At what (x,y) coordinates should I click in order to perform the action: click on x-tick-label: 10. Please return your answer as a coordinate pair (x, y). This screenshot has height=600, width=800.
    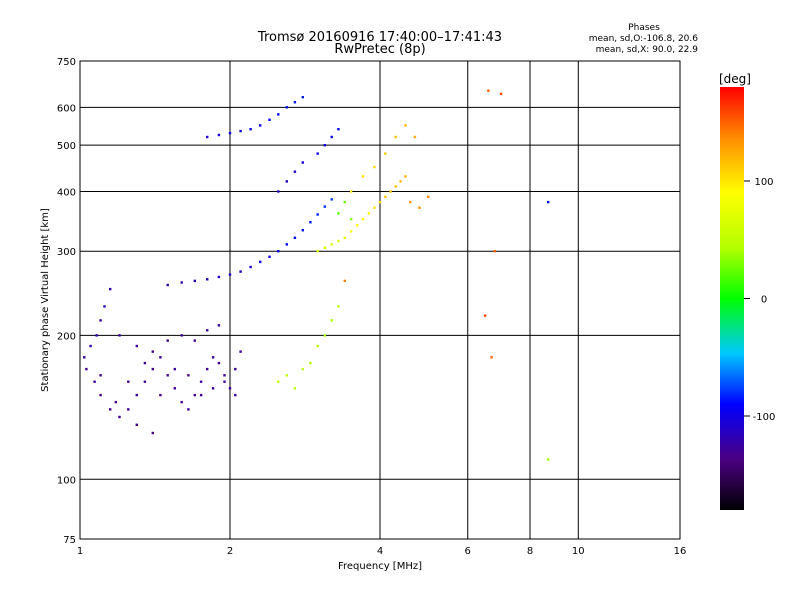
    Looking at the image, I should click on (578, 551).